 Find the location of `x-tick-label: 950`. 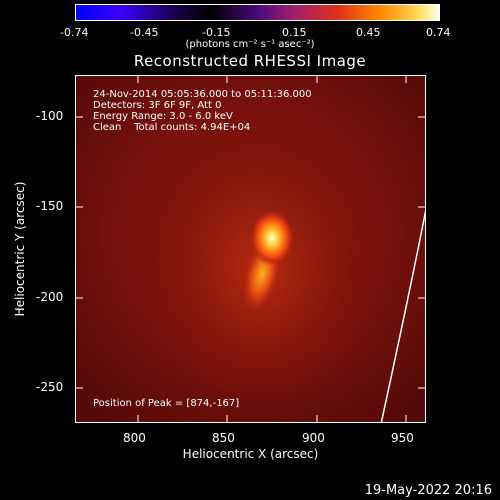

x-tick-label: 950 is located at coordinates (402, 438).